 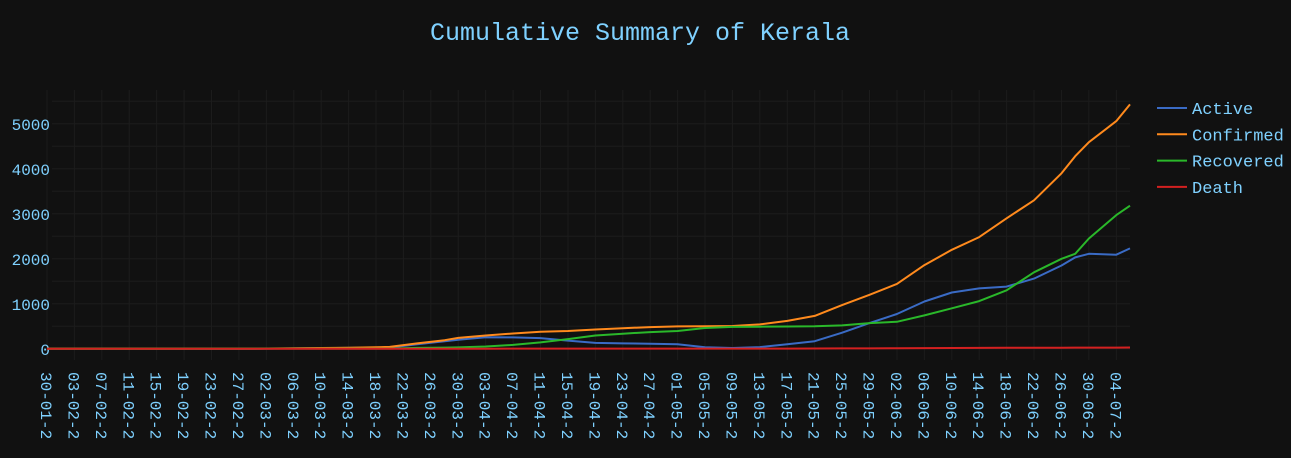 What do you see at coordinates (676, 405) in the screenshot?
I see `x-tick-label: 01-05-2` at bounding box center [676, 405].